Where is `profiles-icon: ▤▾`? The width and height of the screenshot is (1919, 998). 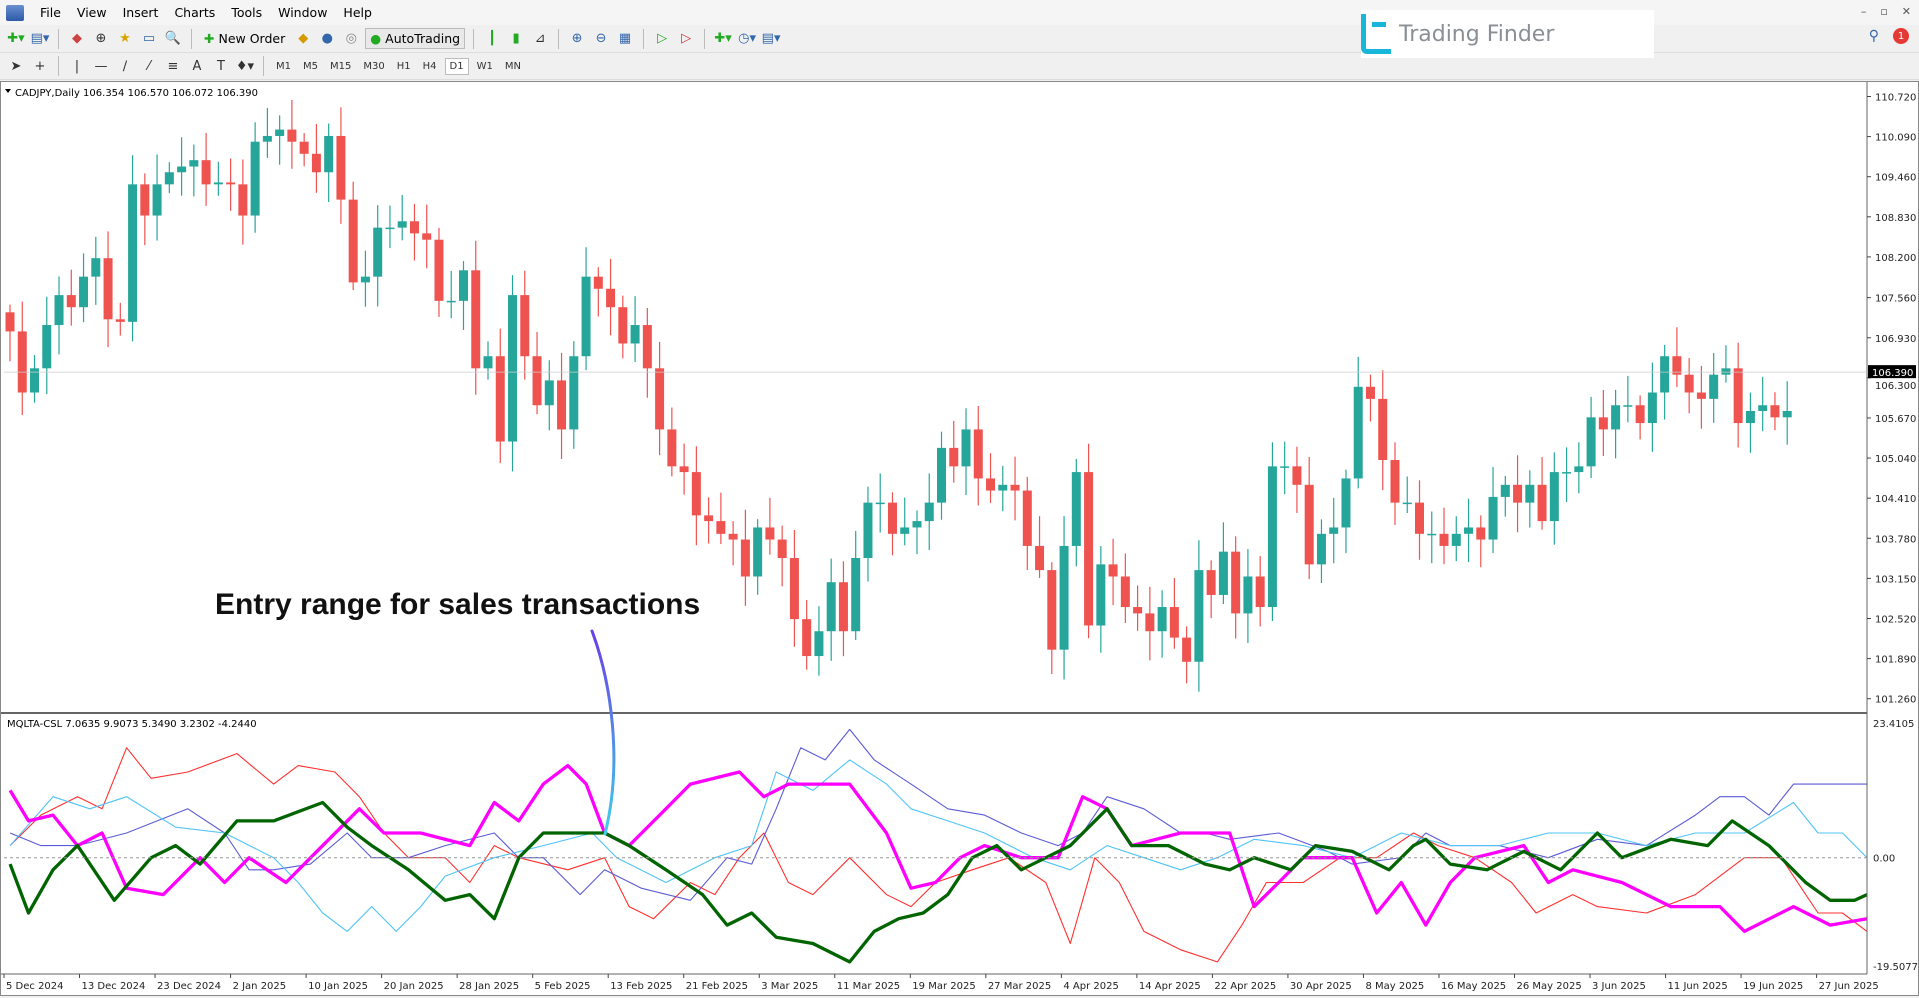 profiles-icon: ▤▾ is located at coordinates (40, 38).